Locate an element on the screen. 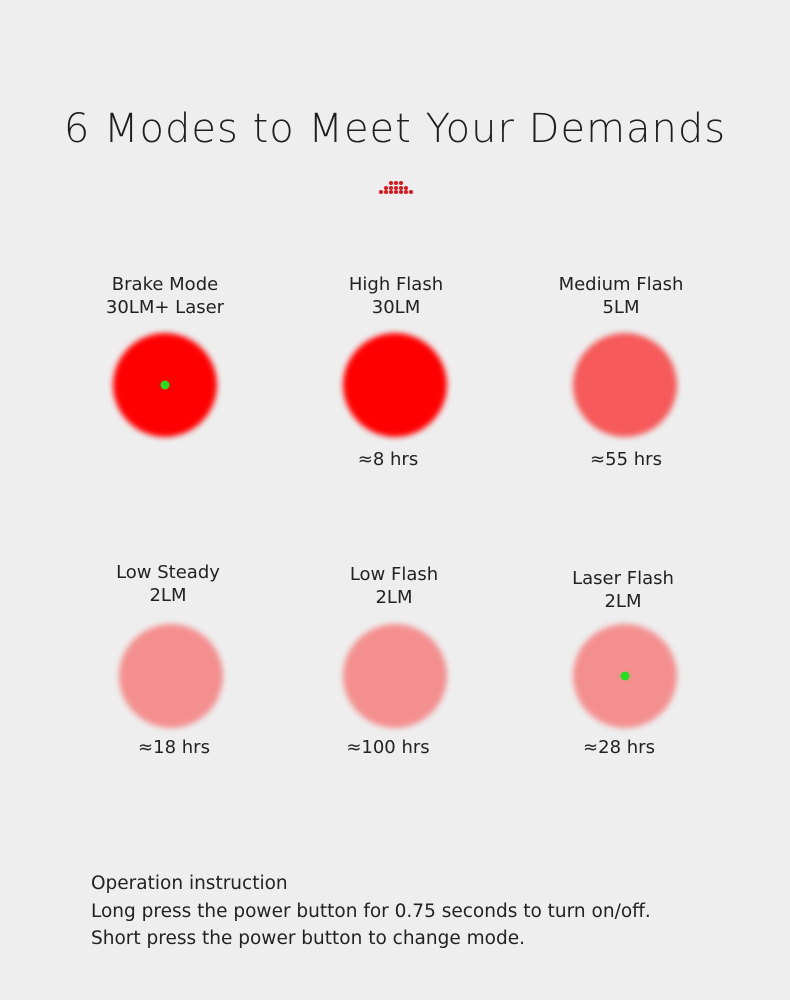 This screenshot has height=1000, width=790. mode-low-flash-label: Low Flash 2LM is located at coordinates (394, 586).